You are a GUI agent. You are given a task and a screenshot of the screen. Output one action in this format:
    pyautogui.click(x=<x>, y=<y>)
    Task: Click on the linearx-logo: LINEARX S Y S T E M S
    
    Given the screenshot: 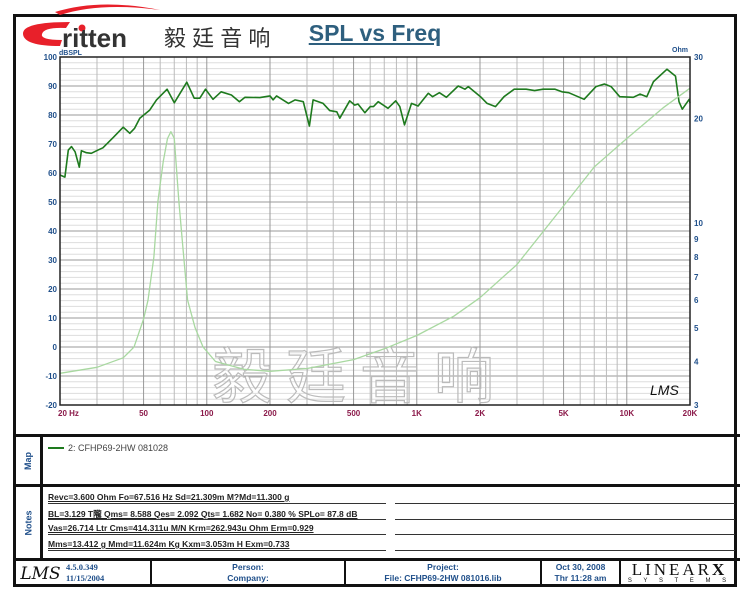 What is the action you would take?
    pyautogui.click(x=679, y=573)
    